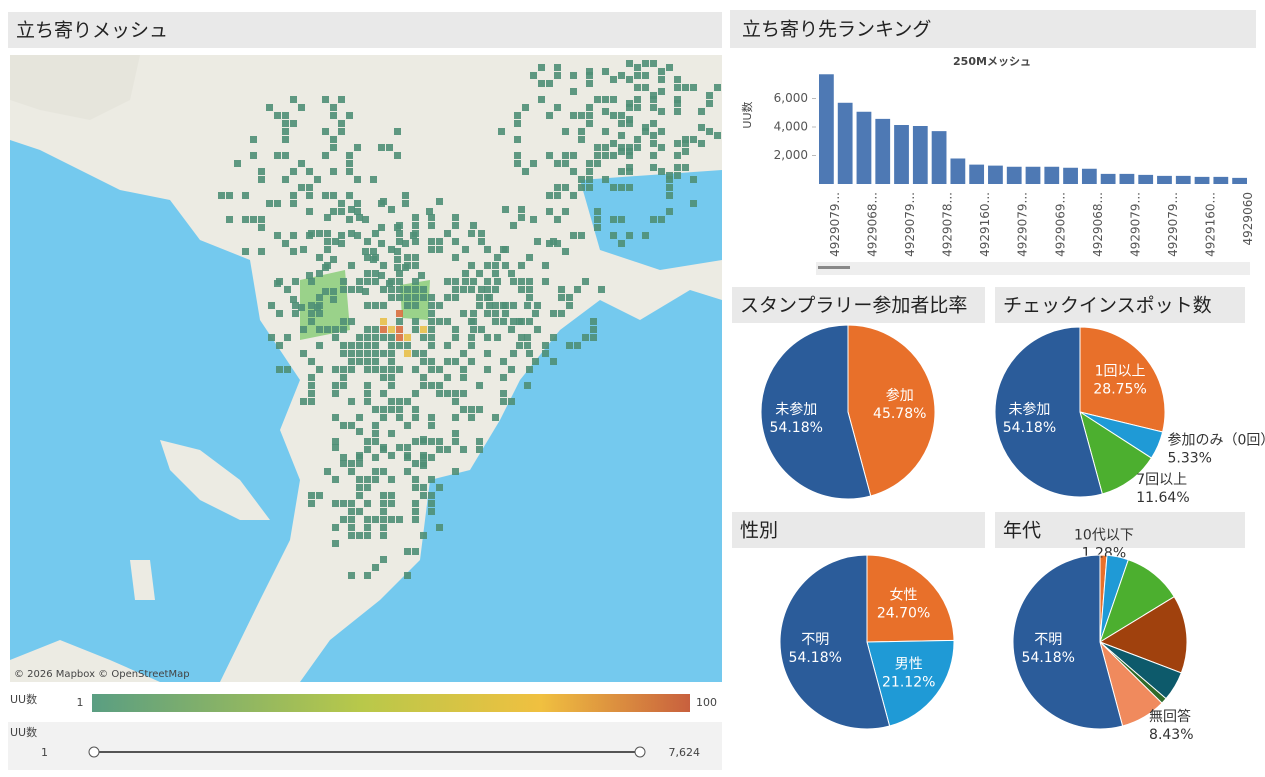 This screenshot has height=777, width=1265. What do you see at coordinates (1029, 409) in the screenshot?
I see `slice-label: 未参加` at bounding box center [1029, 409].